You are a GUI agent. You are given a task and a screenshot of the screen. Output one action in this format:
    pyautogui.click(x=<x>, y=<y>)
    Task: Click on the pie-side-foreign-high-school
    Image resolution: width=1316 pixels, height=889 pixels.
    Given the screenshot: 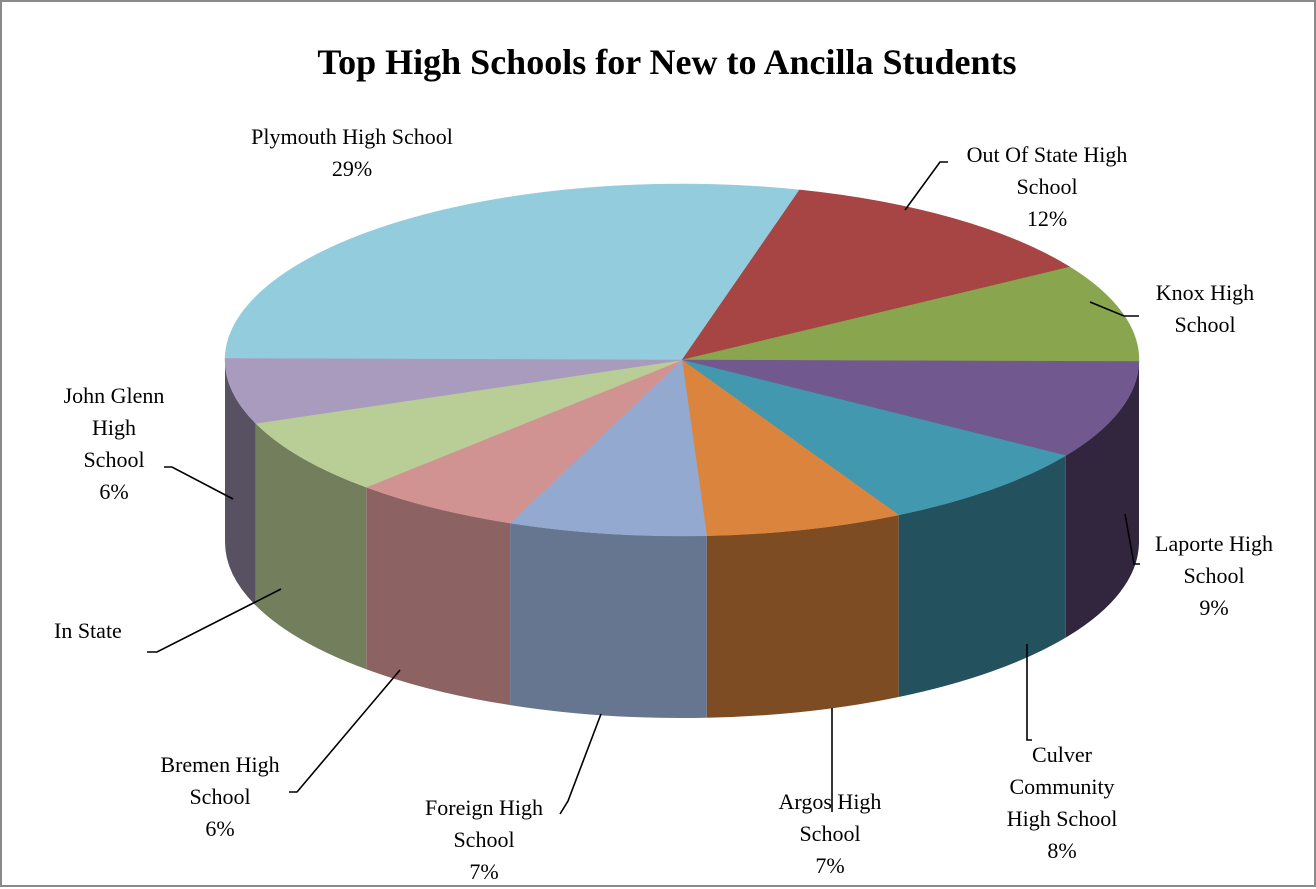 What is the action you would take?
    pyautogui.click(x=608, y=620)
    